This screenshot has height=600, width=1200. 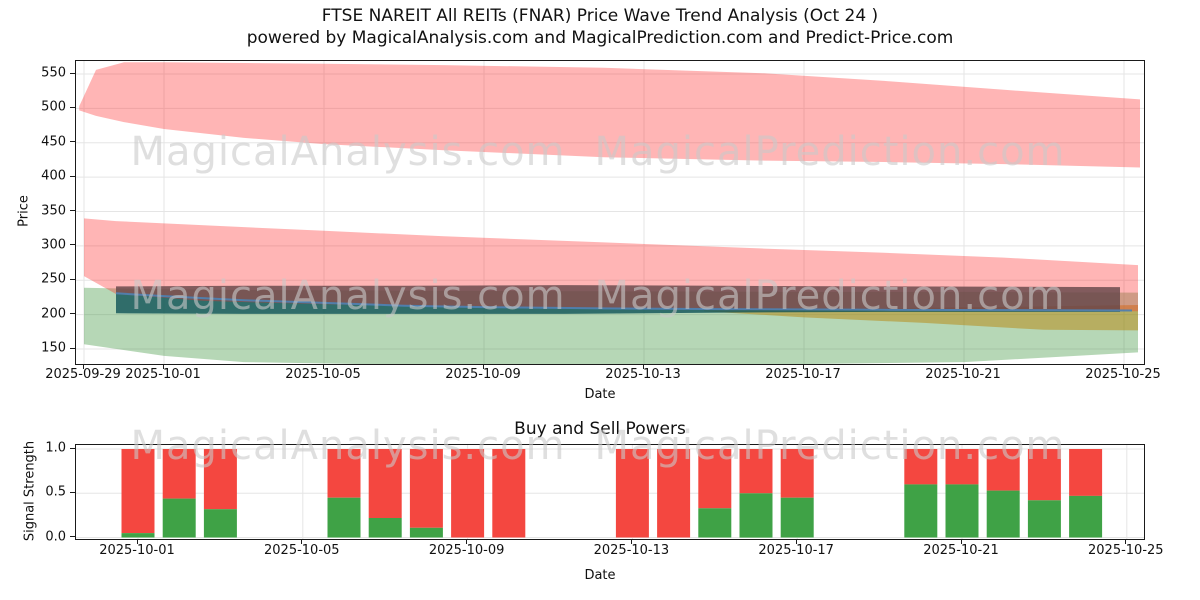 What do you see at coordinates (53, 176) in the screenshot?
I see `price-y-tick-label: 400` at bounding box center [53, 176].